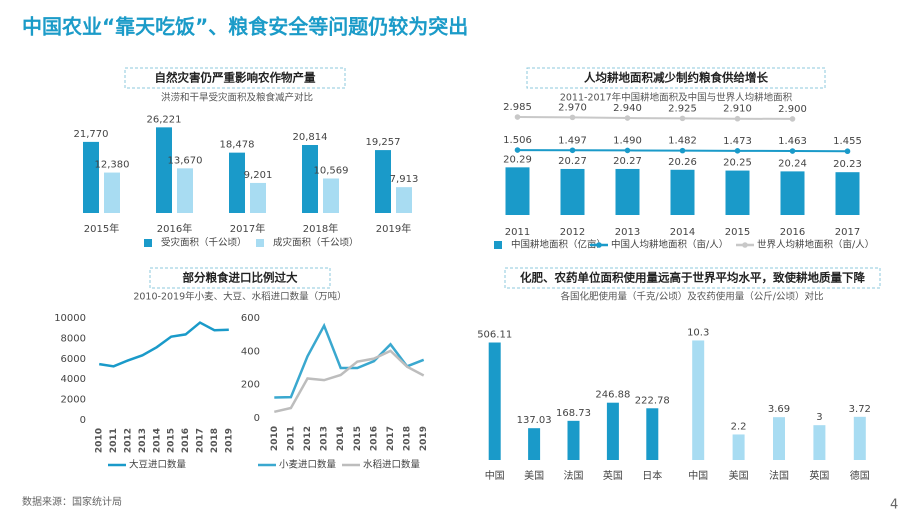 The height and width of the screenshot is (518, 920). I want to click on legend-label: 中国耕地面积（亿亩）, so click(558, 245).